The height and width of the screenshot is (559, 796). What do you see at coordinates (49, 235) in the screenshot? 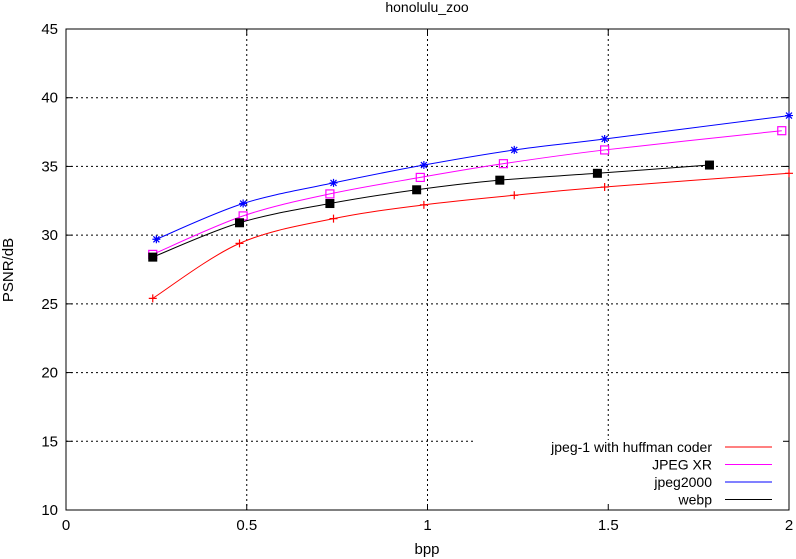
I see `y-tick-label: 30` at bounding box center [49, 235].